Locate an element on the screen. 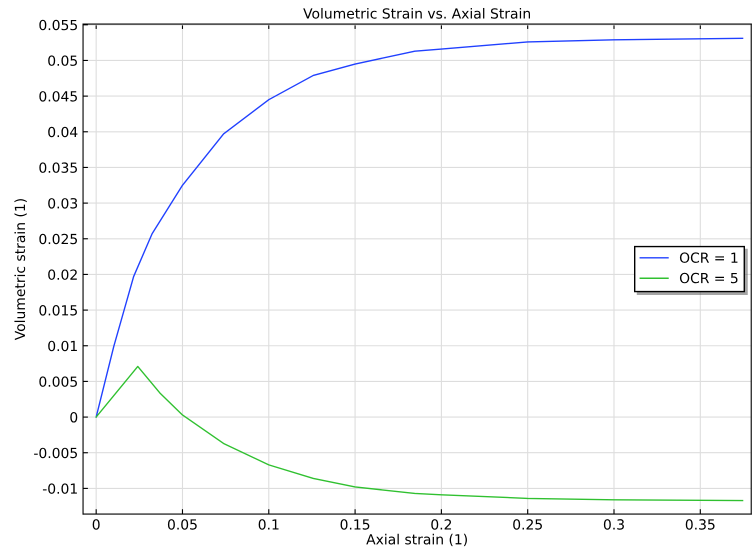 This screenshot has width=755, height=560. y-axis-title: Volumetric strain (1) is located at coordinates (20, 269).